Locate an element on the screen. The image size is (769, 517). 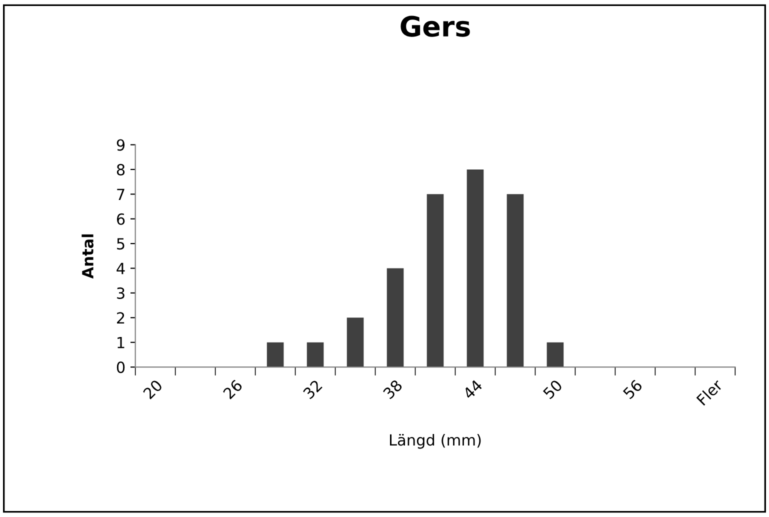
x-tick-label: 26 is located at coordinates (232, 389).